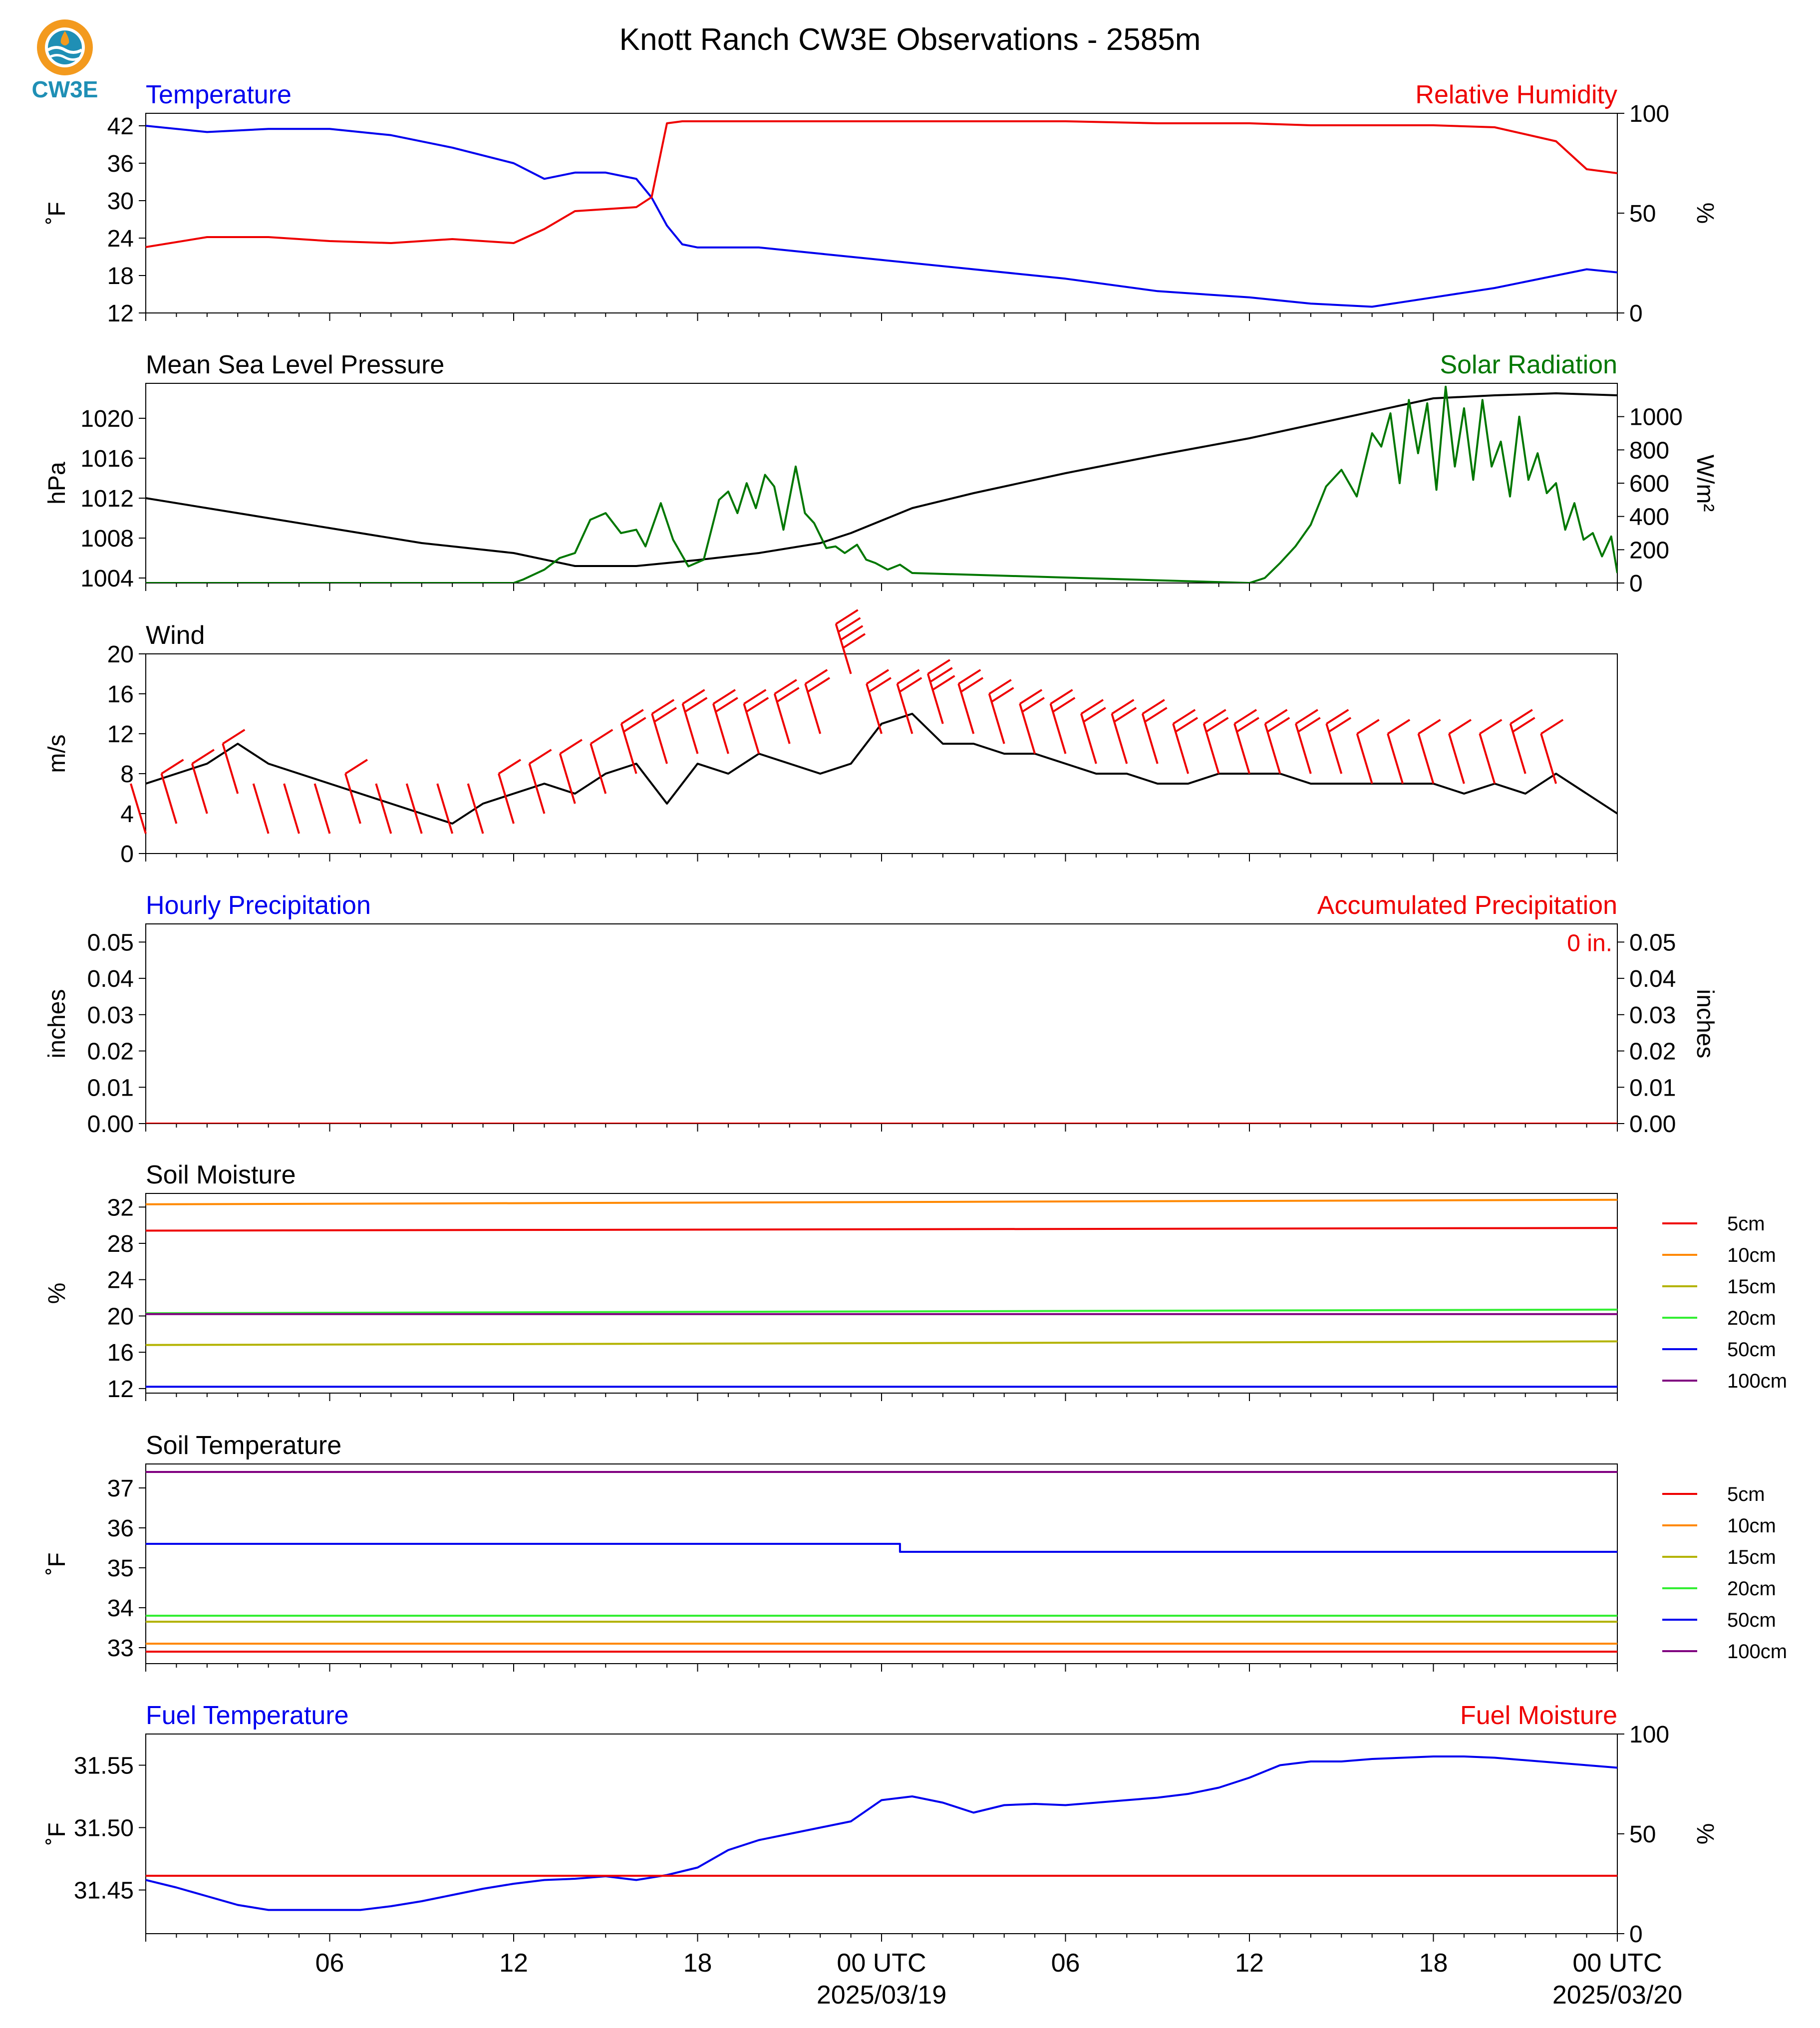  Describe the element at coordinates (120, 1389) in the screenshot. I see `y-tick-label-left: 12` at that location.